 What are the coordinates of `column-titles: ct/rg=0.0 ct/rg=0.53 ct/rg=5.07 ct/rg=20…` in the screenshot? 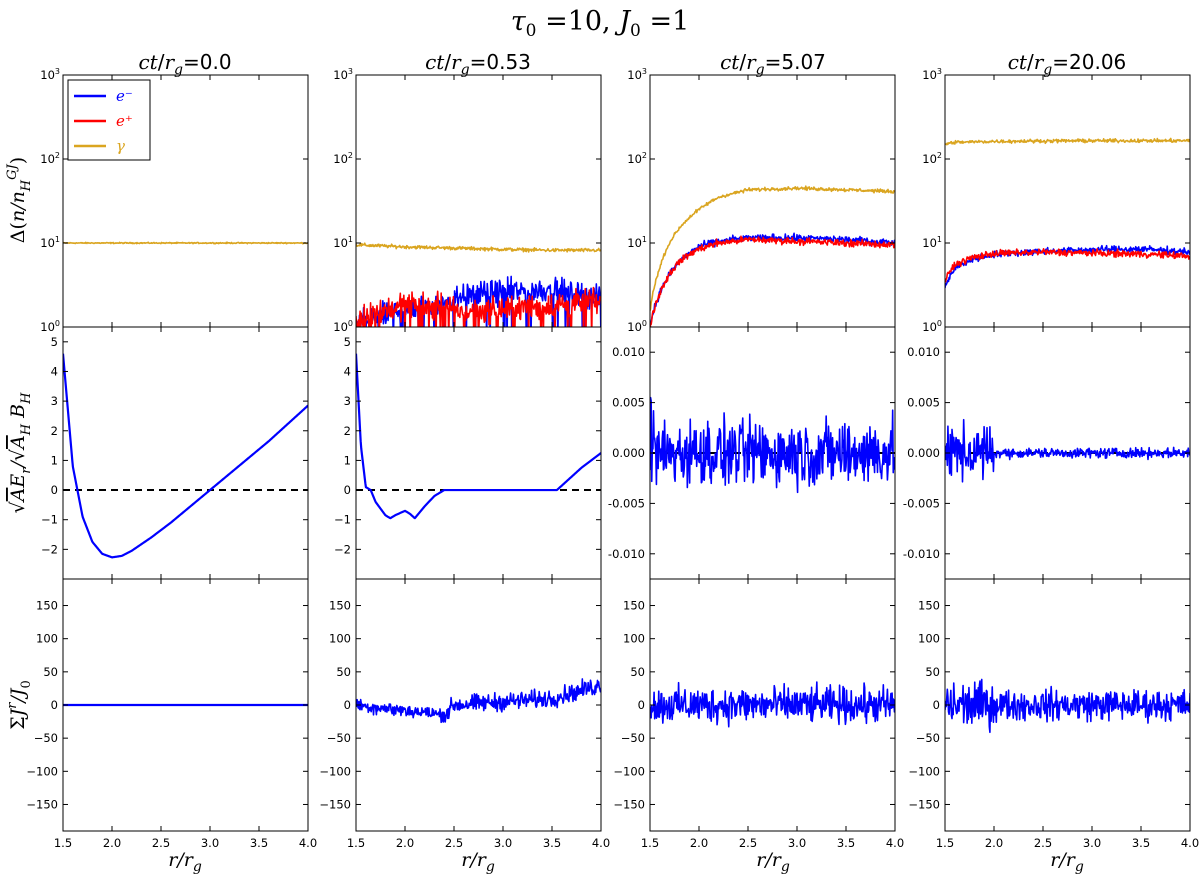 It's located at (632, 64).